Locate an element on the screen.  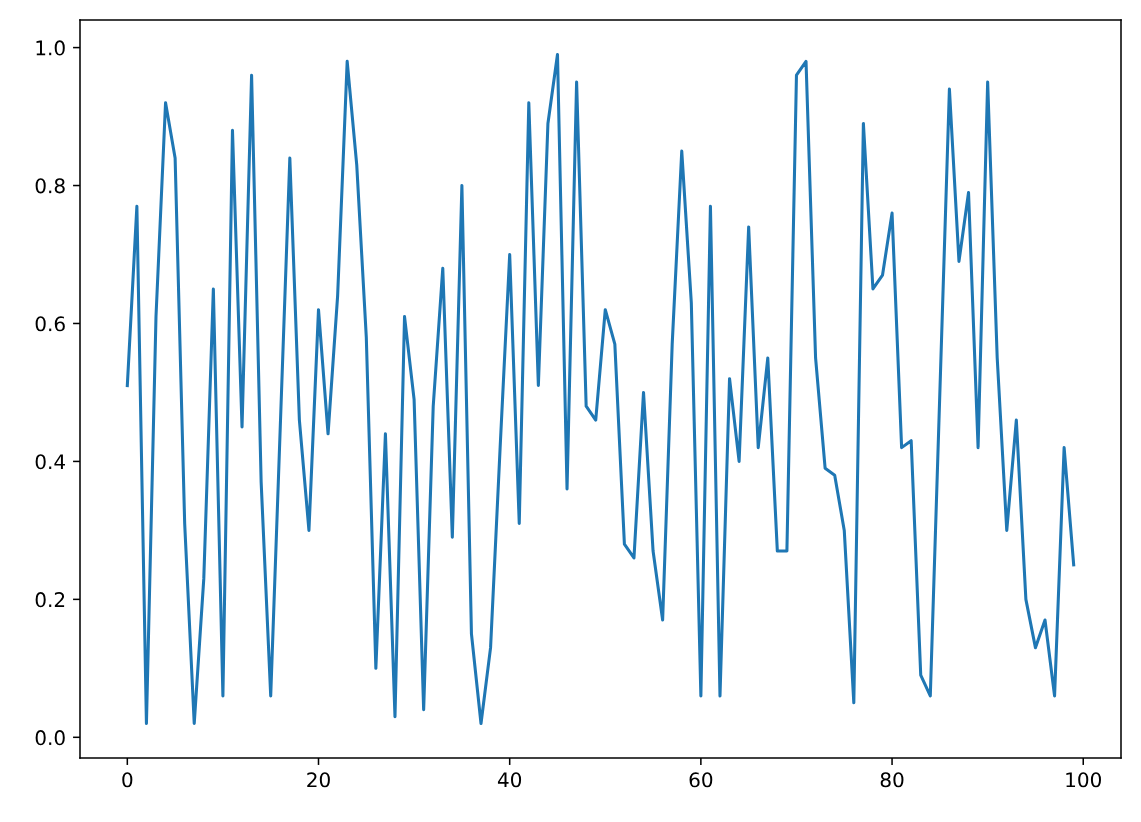
y-tick-label: 0.0 is located at coordinates (50, 738).